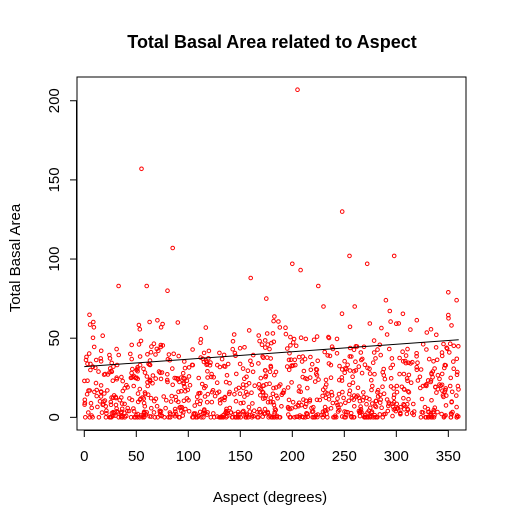  What do you see at coordinates (54, 259) in the screenshot?
I see `y-tick-label: 100` at bounding box center [54, 259].